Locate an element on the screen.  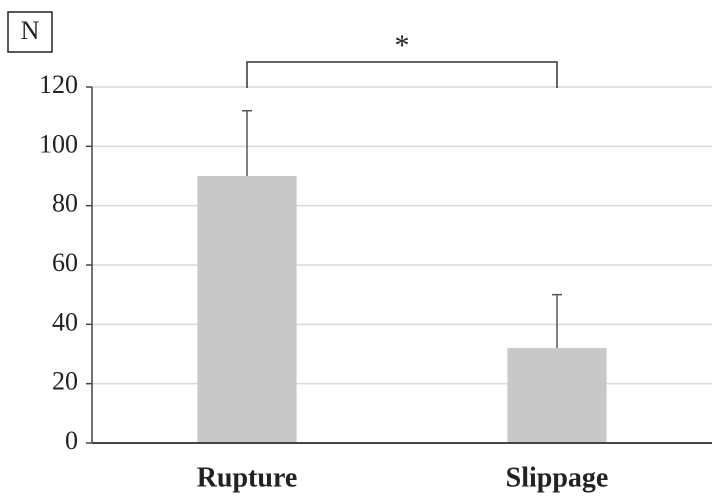
y-tick-label: 60 is located at coordinates (65, 262).